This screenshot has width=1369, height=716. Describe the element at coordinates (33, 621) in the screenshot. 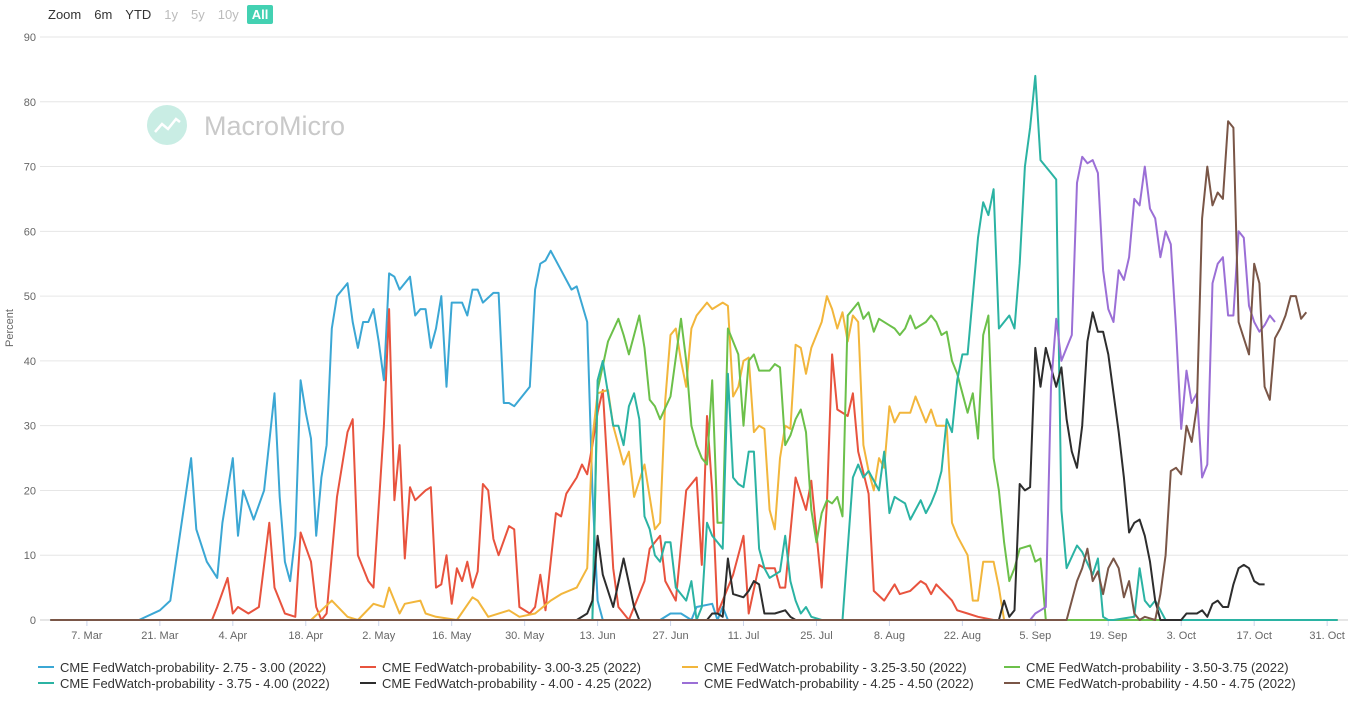

I see `y-tick-label: 0` at that location.